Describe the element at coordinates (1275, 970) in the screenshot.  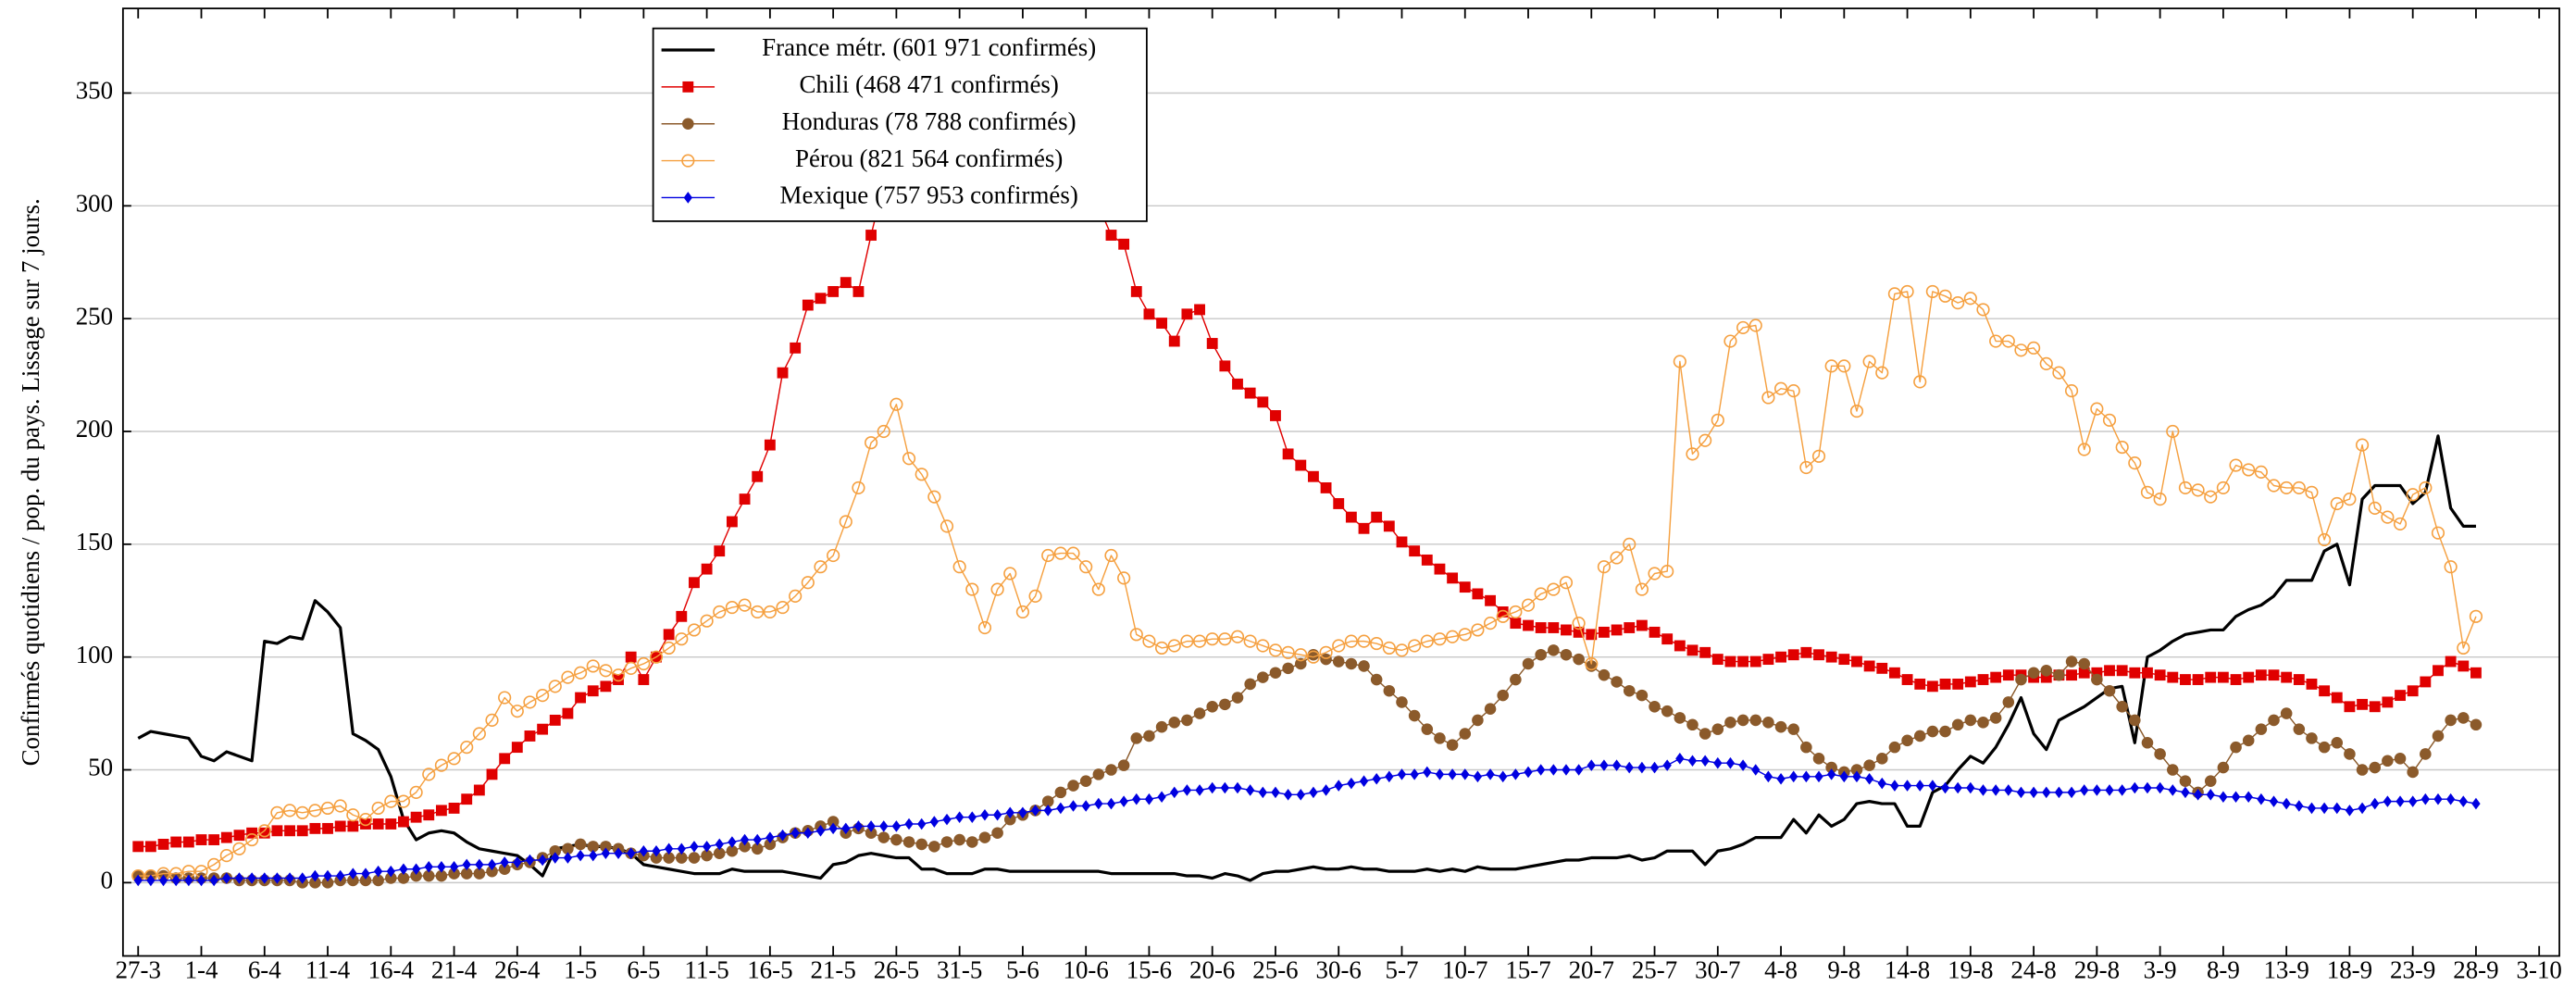
I see `x-tick-label: 25-6` at that location.